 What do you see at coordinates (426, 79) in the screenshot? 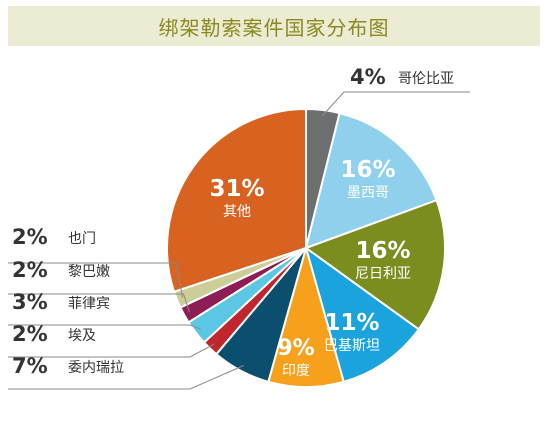
I see `slice-0-name-label: 哥伦比亚` at bounding box center [426, 79].